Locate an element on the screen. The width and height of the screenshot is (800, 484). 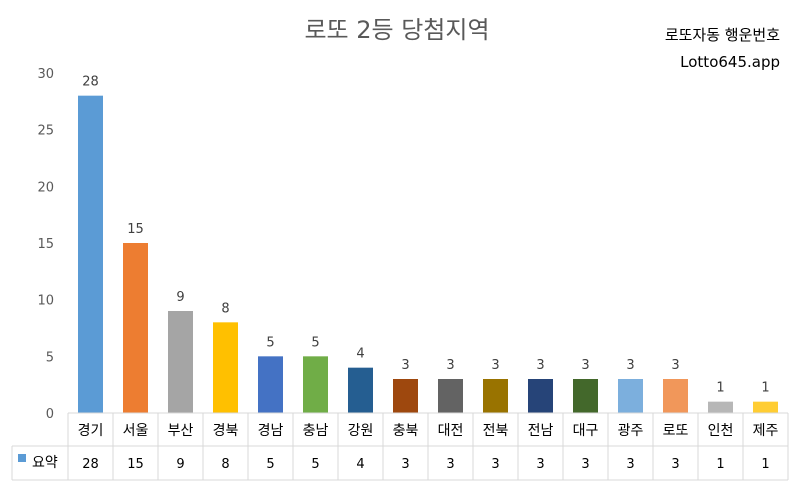
table-value: 28 is located at coordinates (90, 464).